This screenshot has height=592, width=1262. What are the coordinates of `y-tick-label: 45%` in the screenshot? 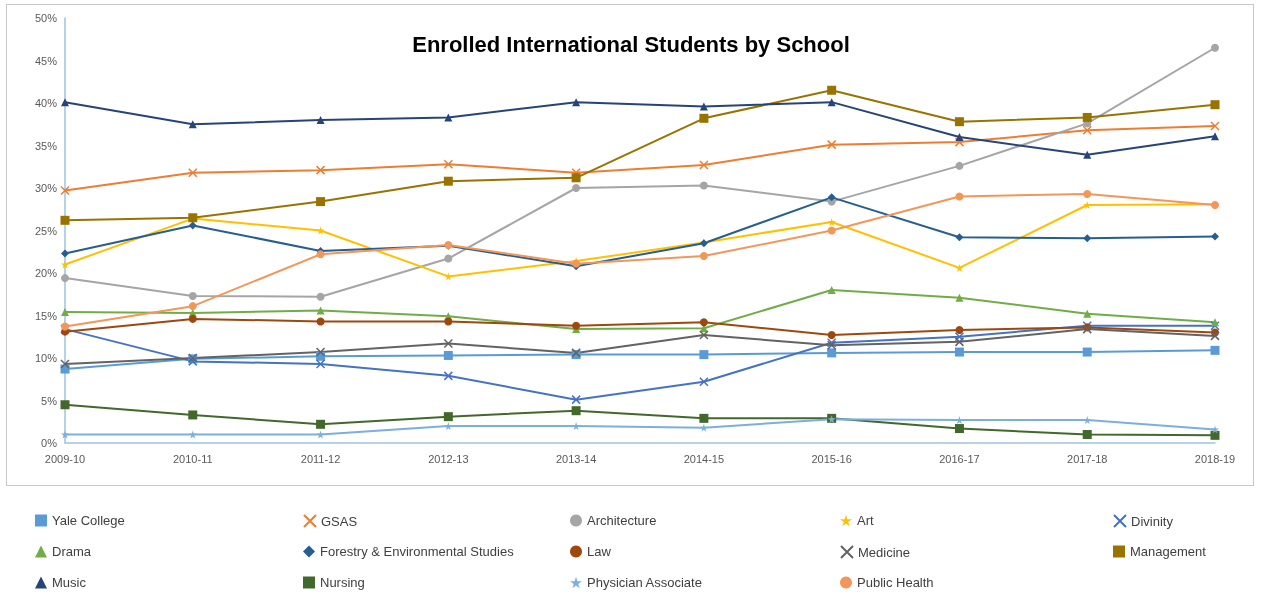 It's located at (46, 60).